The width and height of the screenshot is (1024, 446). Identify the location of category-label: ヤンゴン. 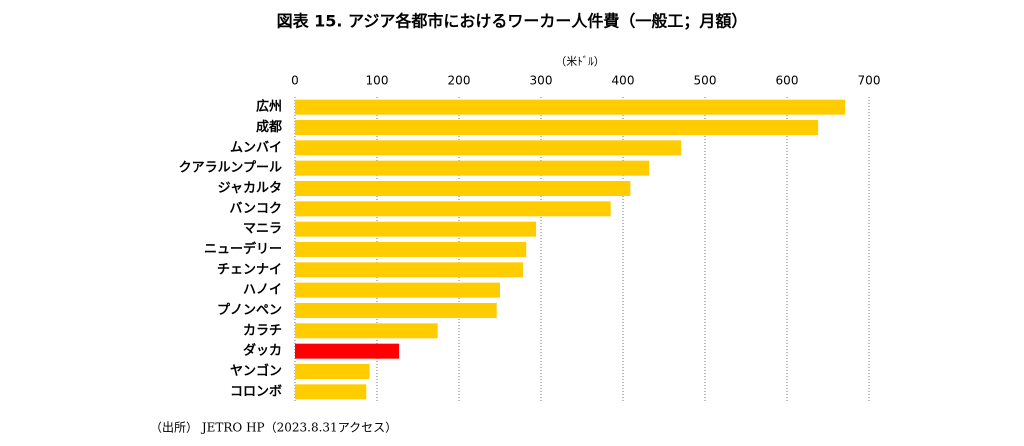
(256, 371).